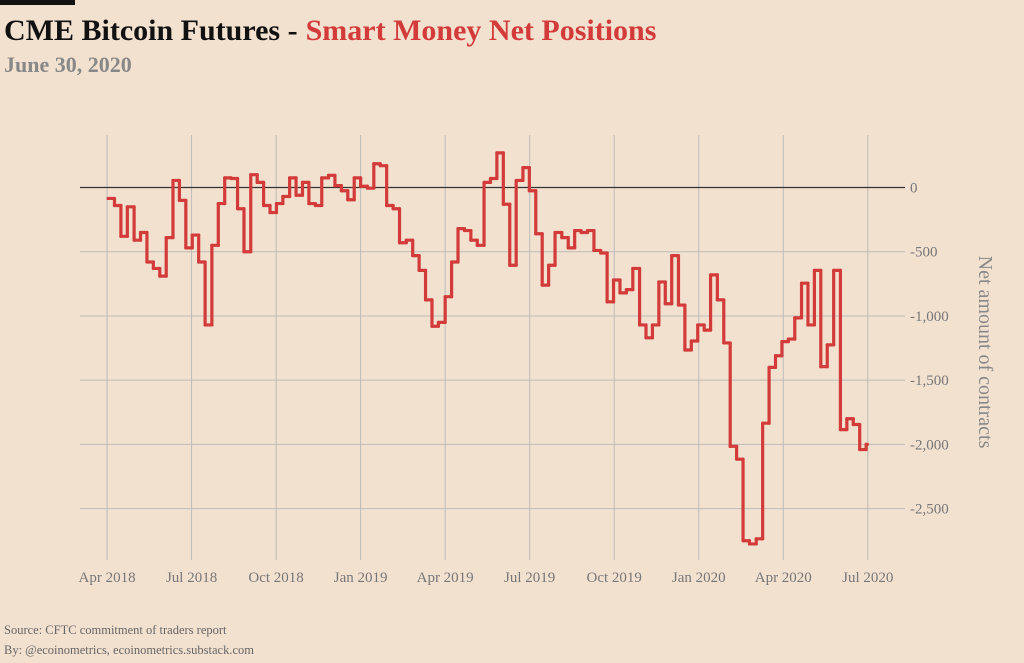 The width and height of the screenshot is (1024, 663). I want to click on x-tick-label: Oct 2019, so click(614, 578).